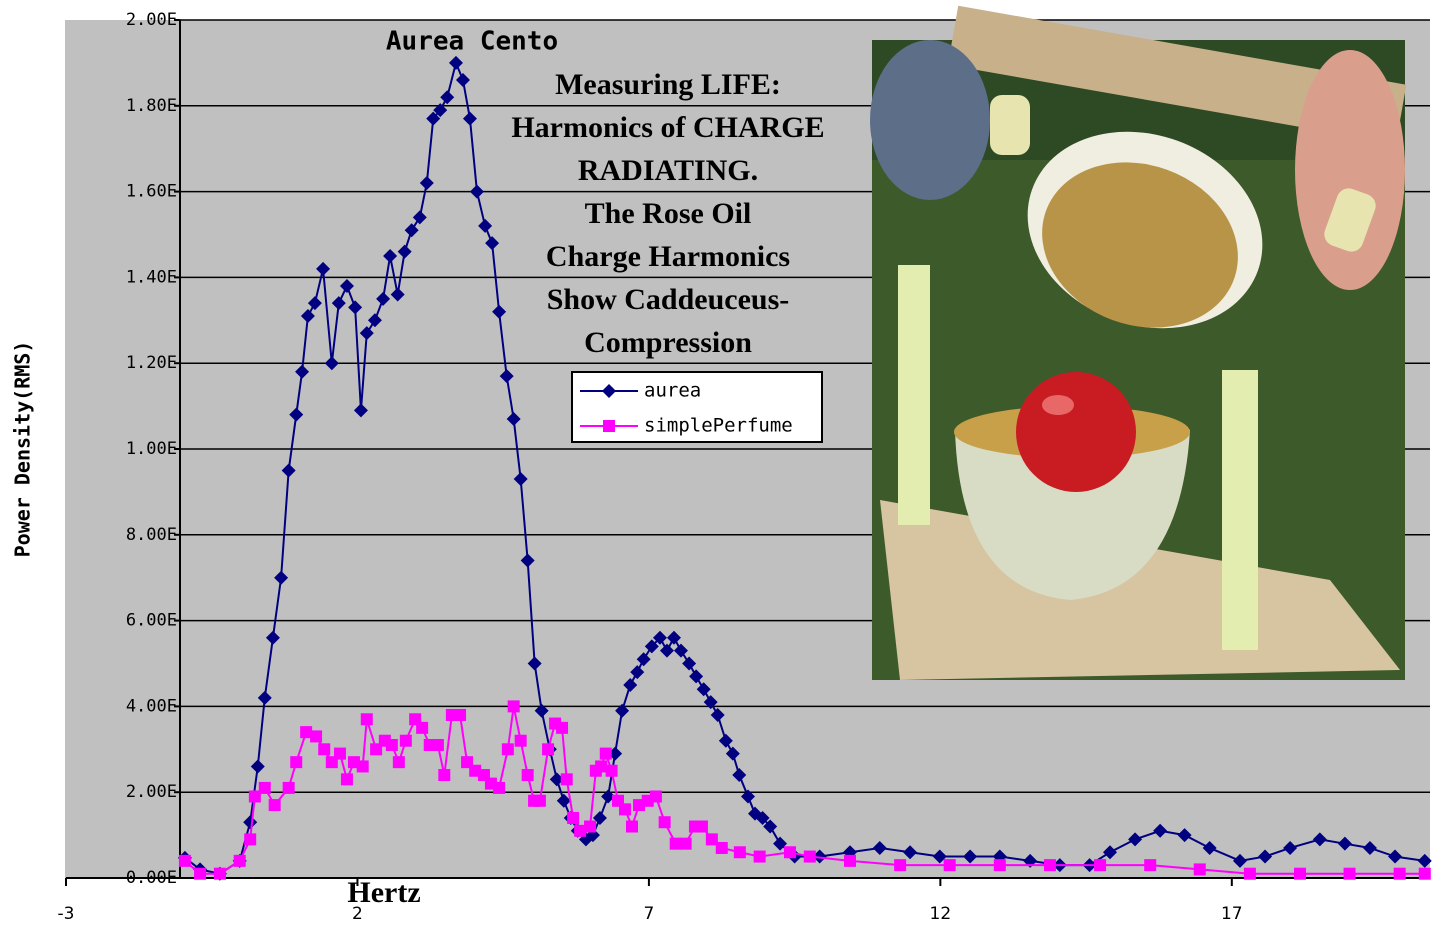 The height and width of the screenshot is (930, 1440). What do you see at coordinates (66, 914) in the screenshot?
I see `x-tick-label: -3` at bounding box center [66, 914].